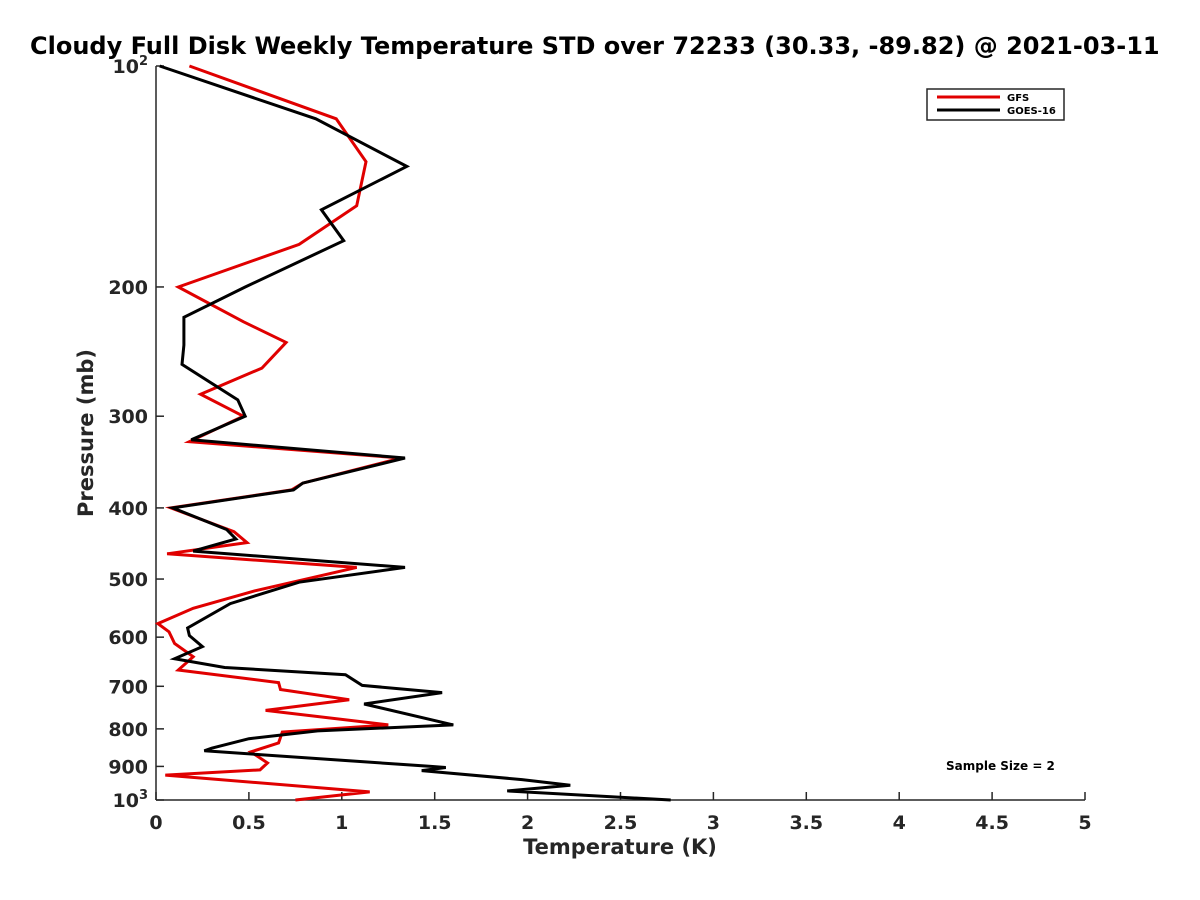  I want to click on y-tick-label: 400, so click(128, 509).